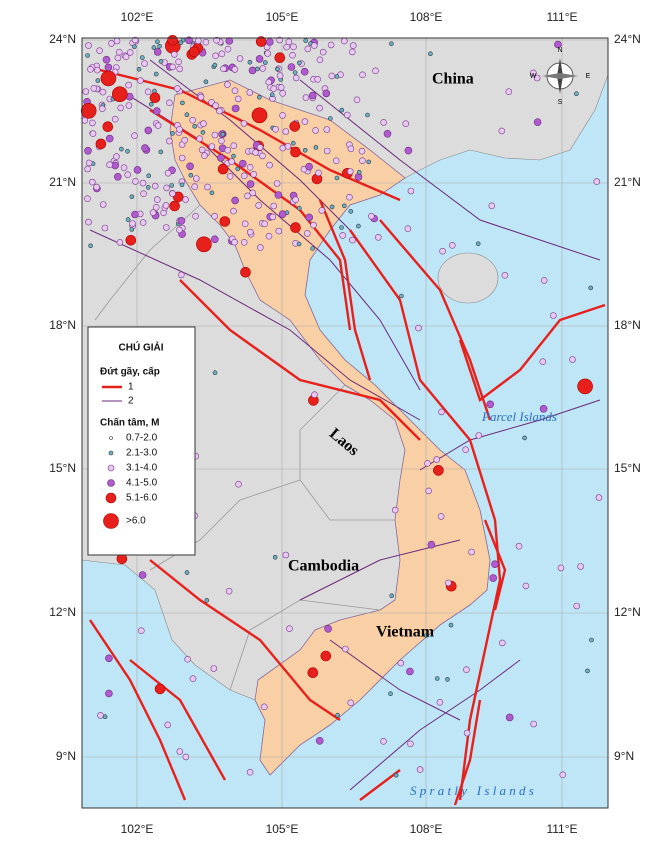 The height and width of the screenshot is (859, 670). I want to click on place-label: Vietnam, so click(405, 632).